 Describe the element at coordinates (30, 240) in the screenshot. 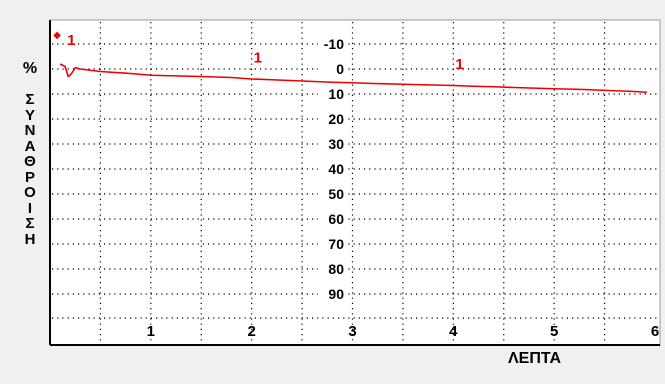

I see `y-axis-title-letter: Η` at that location.